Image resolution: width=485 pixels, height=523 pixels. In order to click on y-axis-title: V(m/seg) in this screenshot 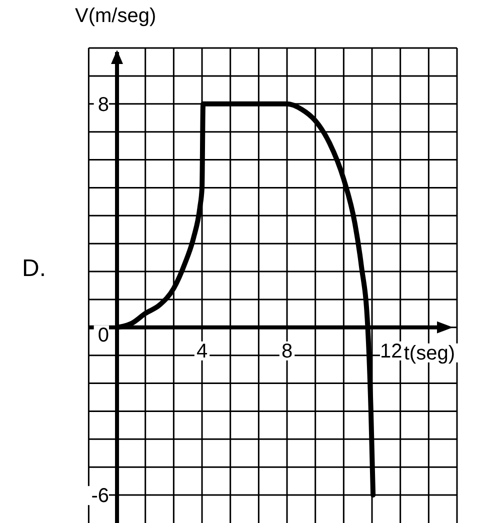, I will do `click(115, 16)`.